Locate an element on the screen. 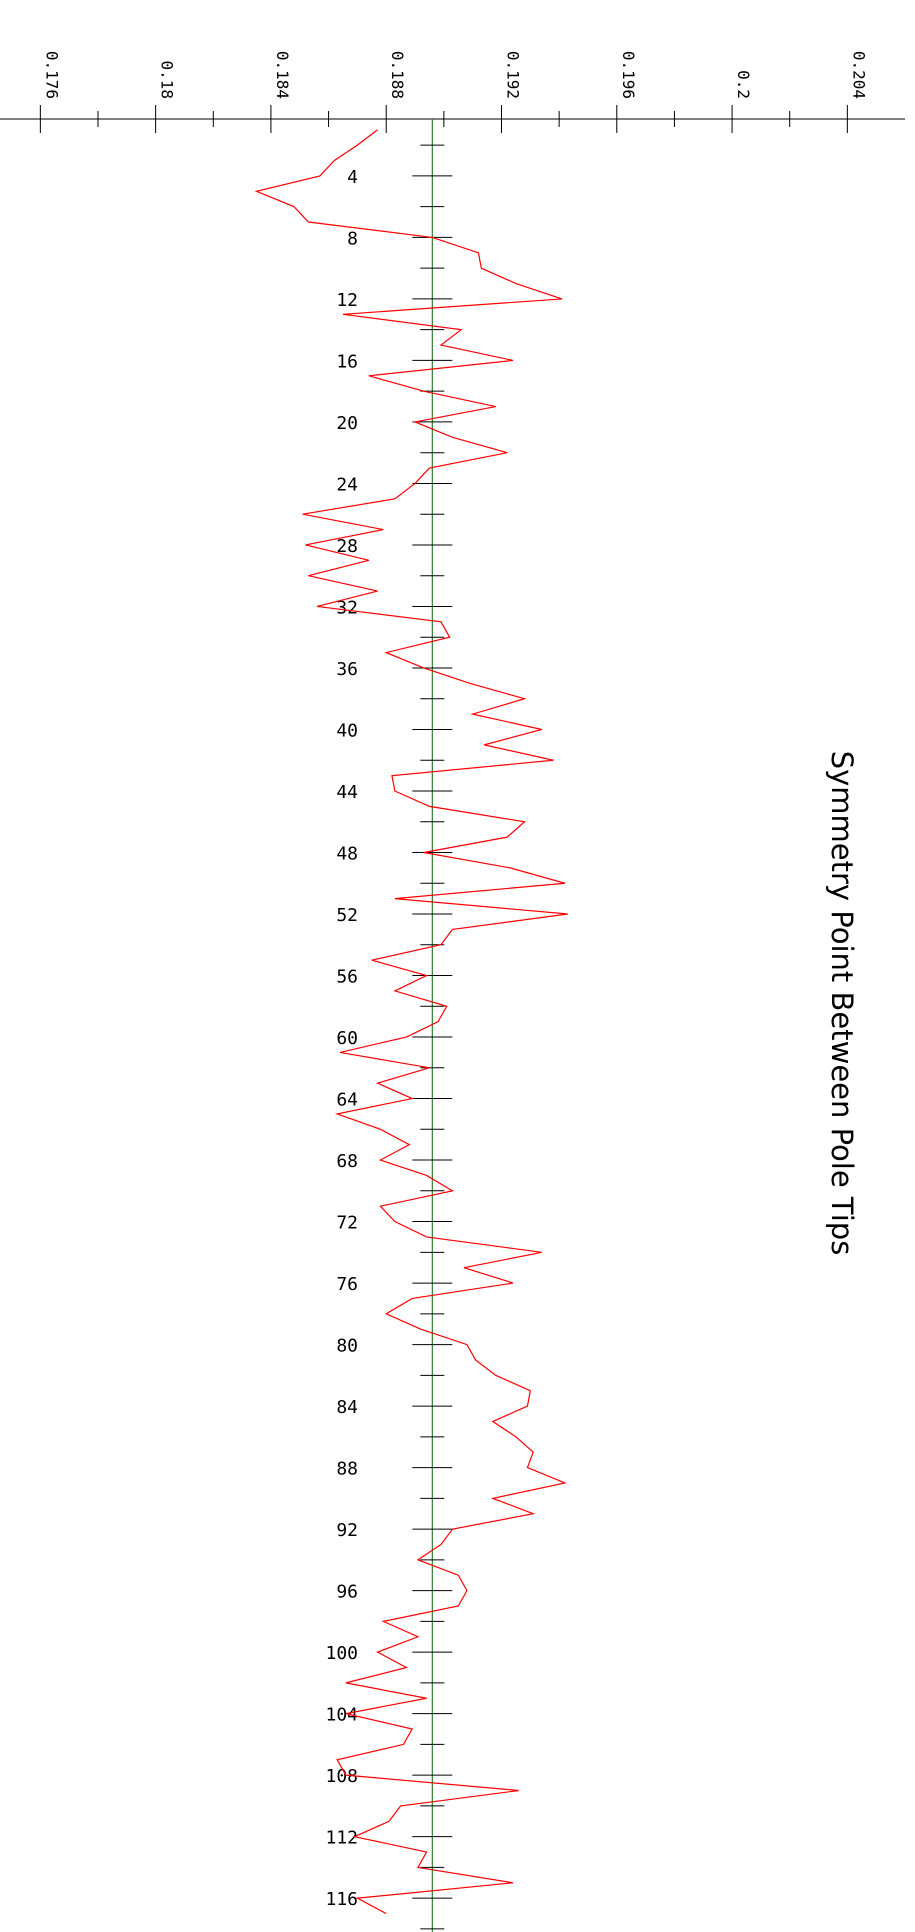  index-tick-label: 76 is located at coordinates (347, 1284).